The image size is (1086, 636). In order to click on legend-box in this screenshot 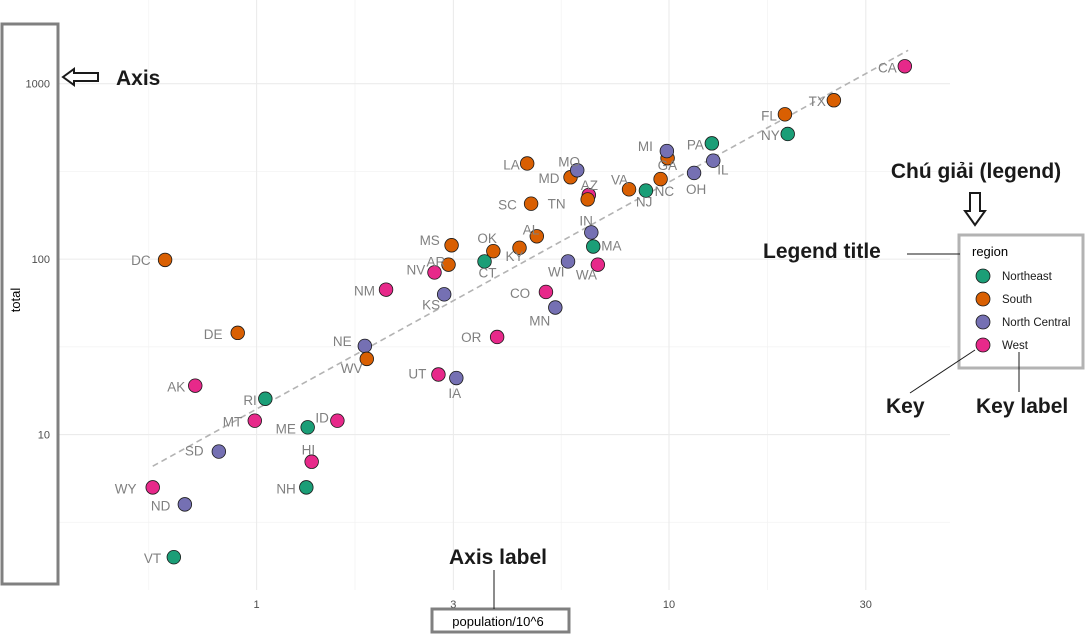, I will do `click(1021, 301)`.